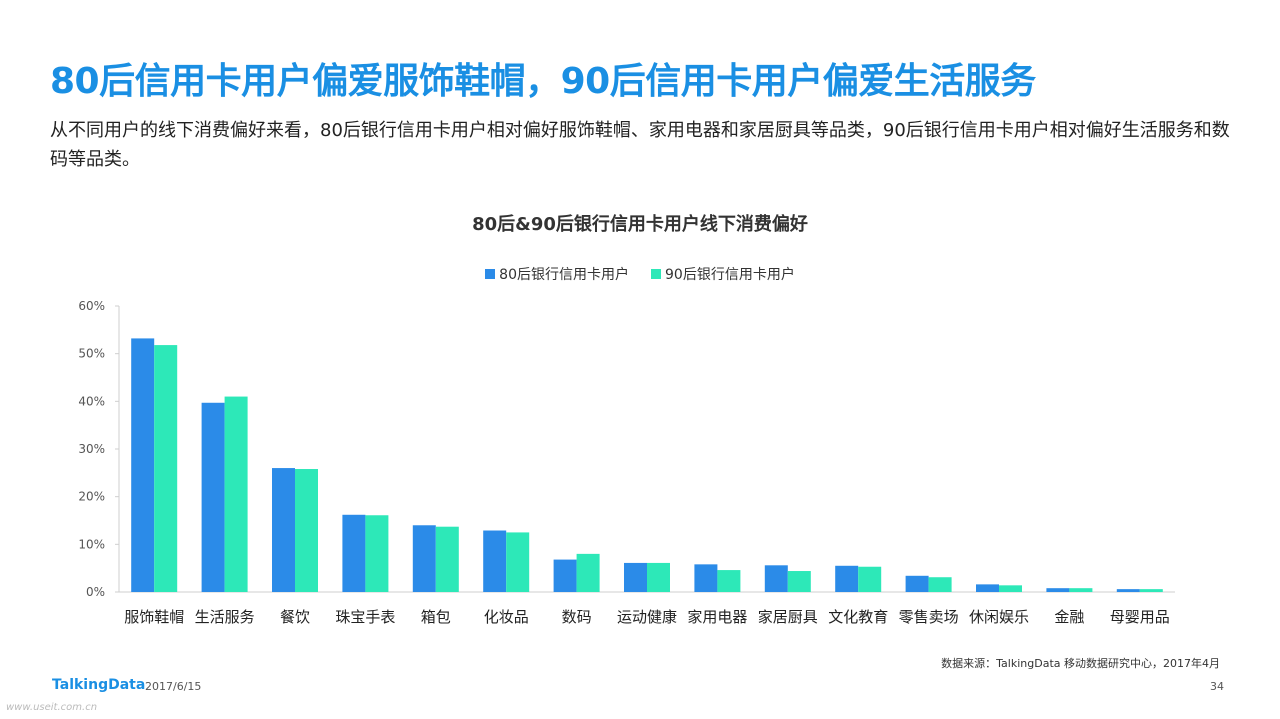 This screenshot has width=1280, height=719. What do you see at coordinates (173, 686) in the screenshot?
I see `footer-date: 2017/6/15` at bounding box center [173, 686].